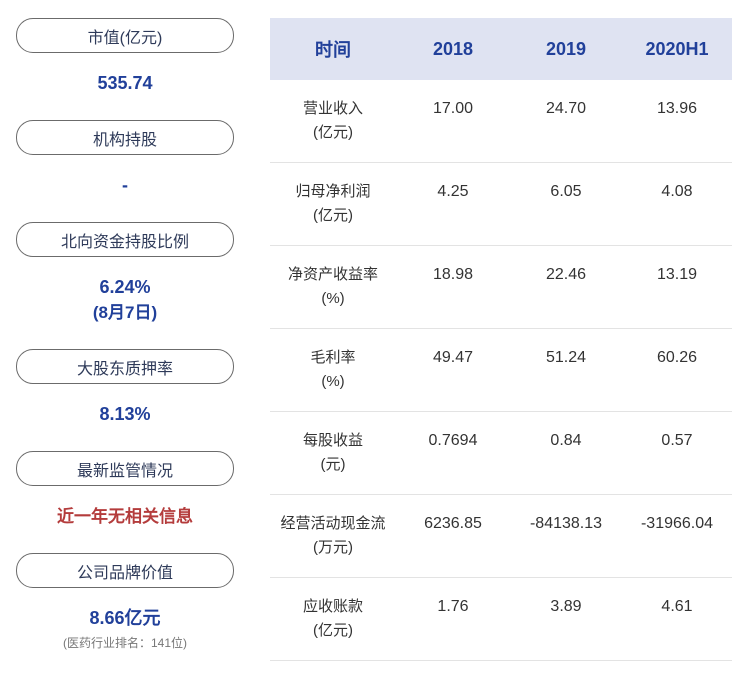 This screenshot has width=750, height=678. Describe the element at coordinates (677, 274) in the screenshot. I see `row-value-2020h1: 13.19` at that location.